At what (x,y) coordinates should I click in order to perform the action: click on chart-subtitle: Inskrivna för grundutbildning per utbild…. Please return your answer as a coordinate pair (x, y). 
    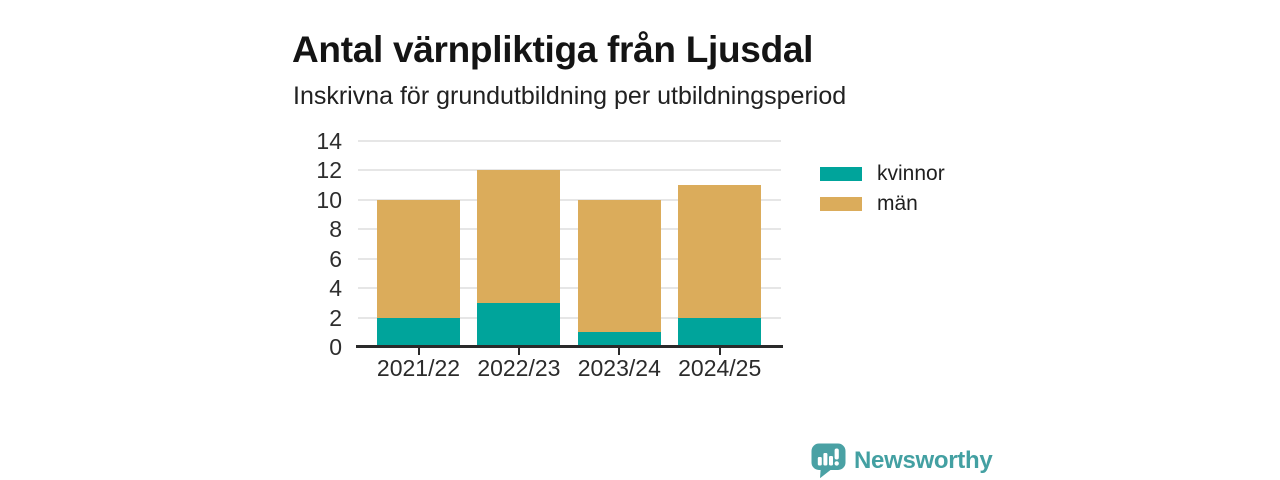
    Looking at the image, I should click on (570, 96).